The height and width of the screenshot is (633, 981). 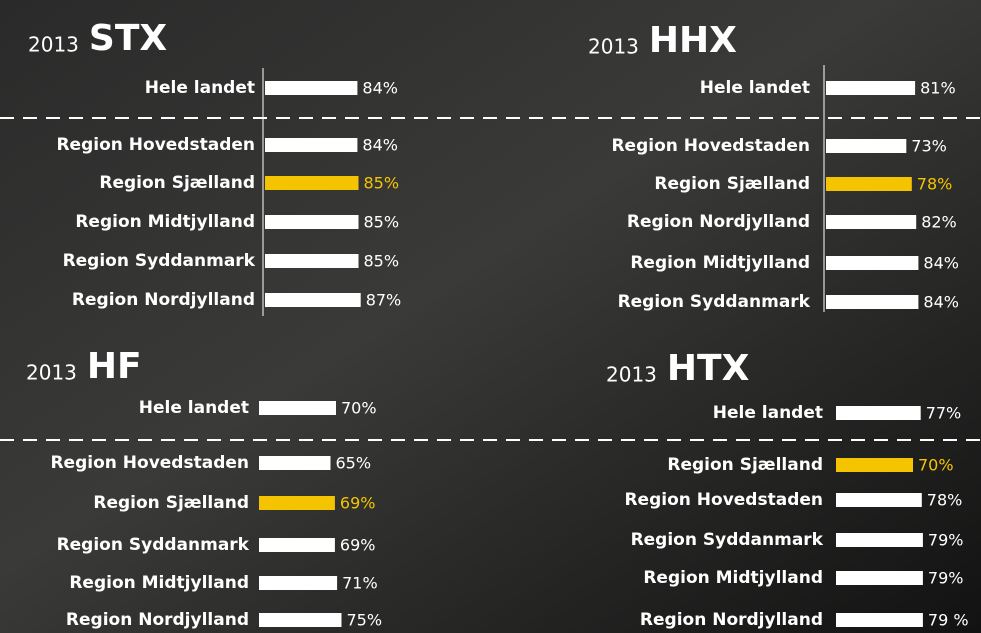 I want to click on chart-title: HHX, so click(x=693, y=40).